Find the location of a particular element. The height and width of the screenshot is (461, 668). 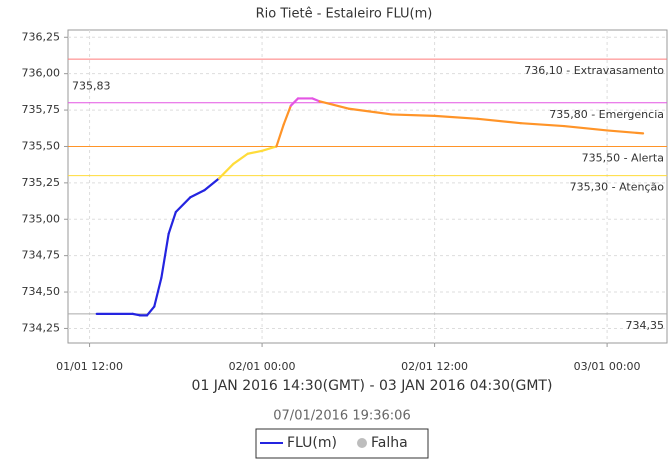

legend-swatch is located at coordinates (362, 443).